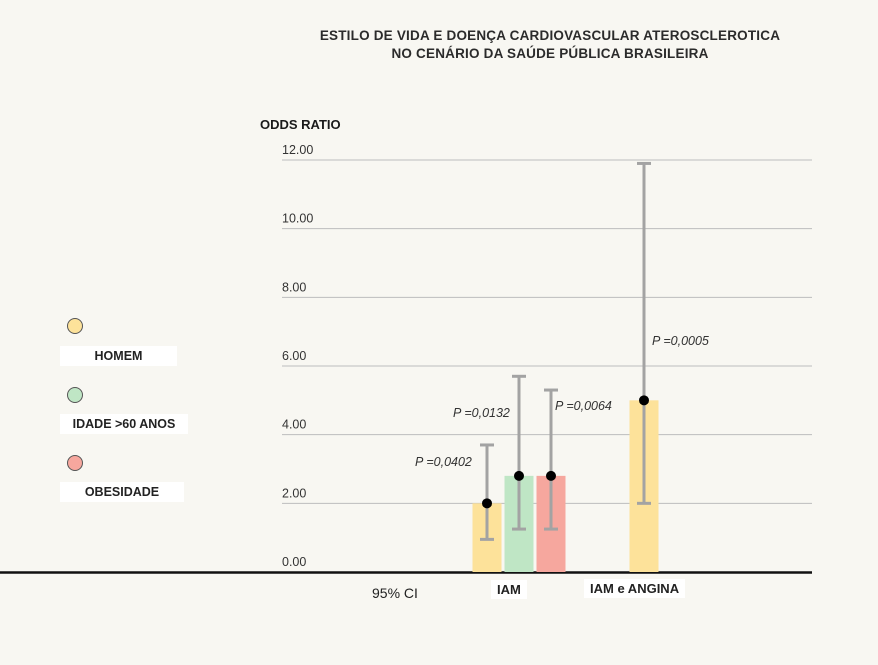 The height and width of the screenshot is (665, 878). Describe the element at coordinates (118, 356) in the screenshot. I see `legend-label-homem: HOMEM` at that location.